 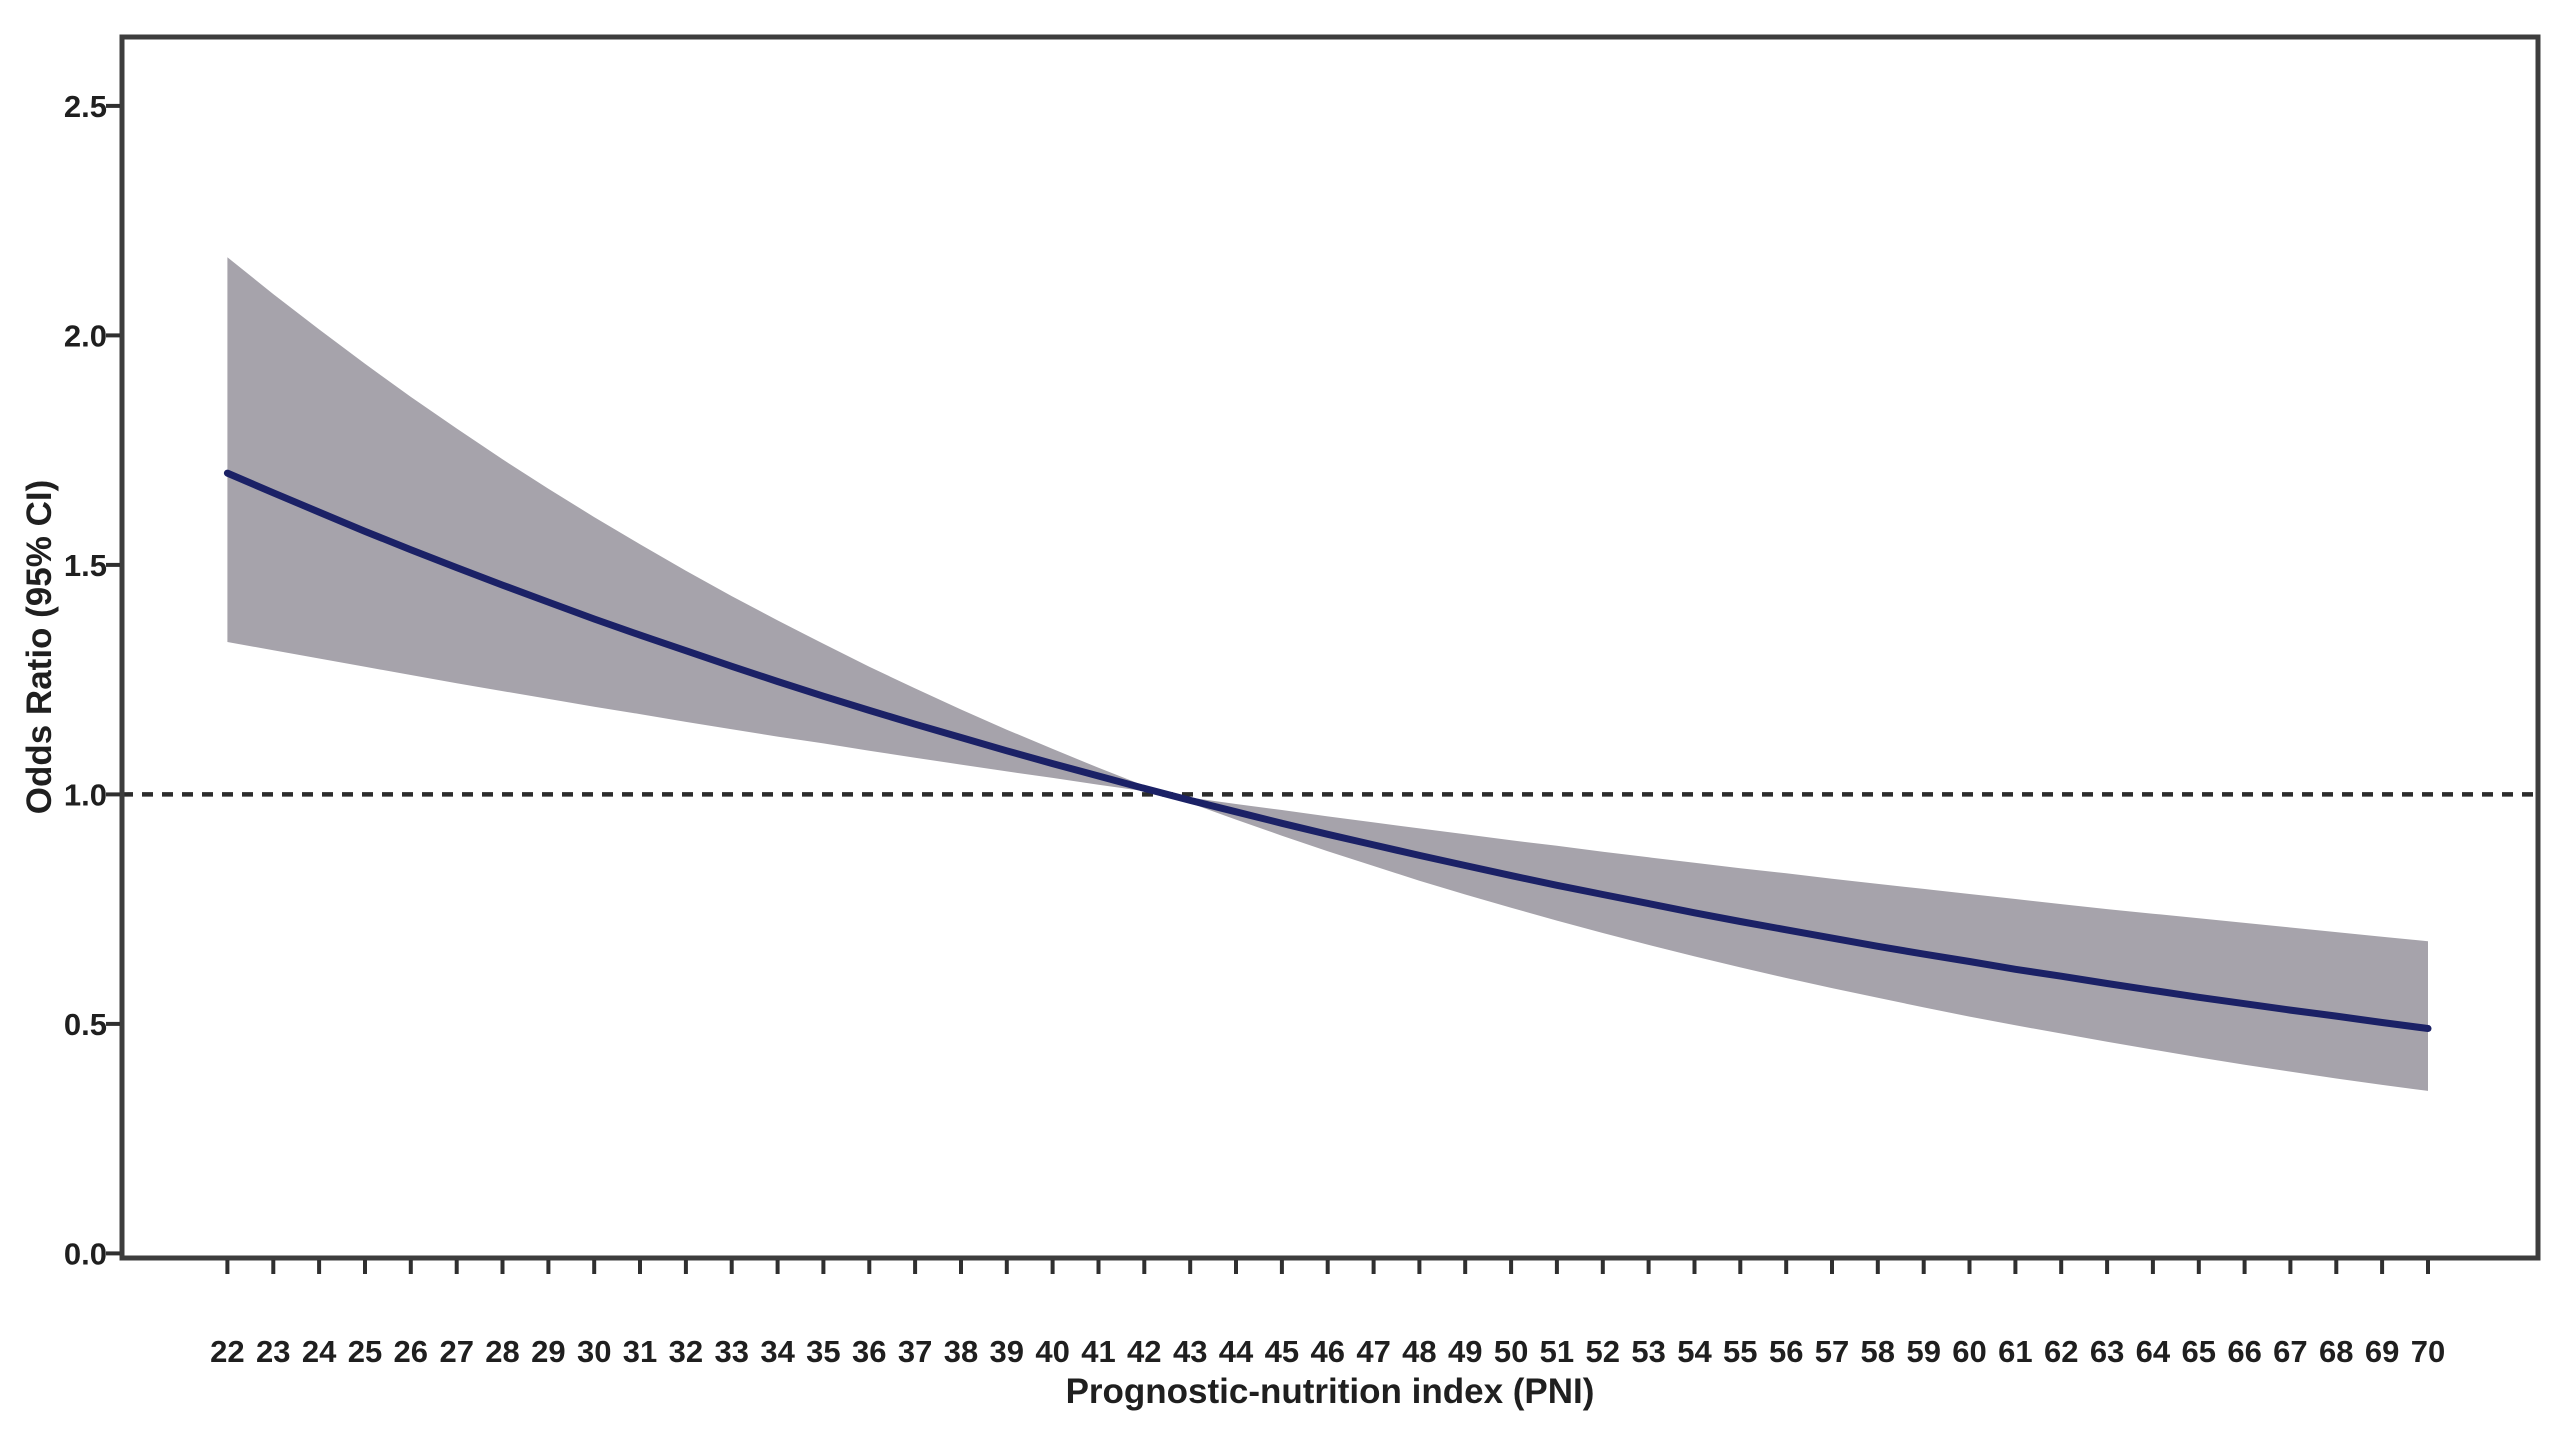 I want to click on x-tick-label: 66, so click(x=2244, y=1351).